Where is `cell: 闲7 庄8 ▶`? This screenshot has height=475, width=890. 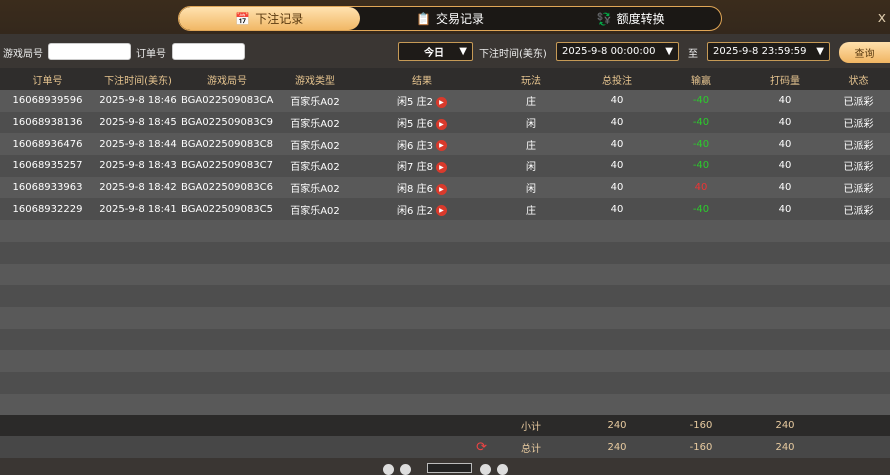 cell: 闲7 庄8 ▶ is located at coordinates (422, 166).